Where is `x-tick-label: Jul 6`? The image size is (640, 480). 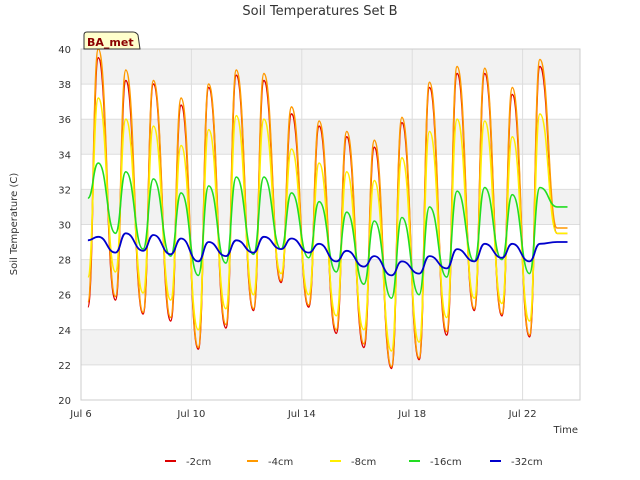
x-tick-label: Jul 6 is located at coordinates (80, 414).